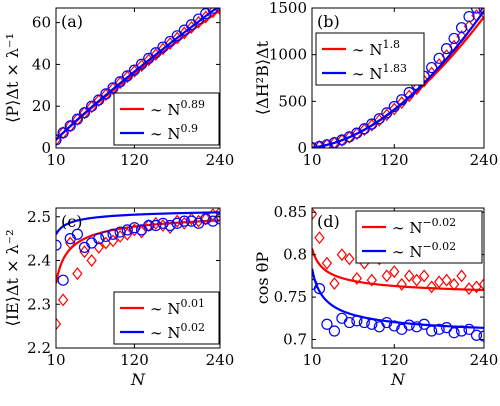 This screenshot has height=406, width=500. I want to click on legend: ∼ N1.8 ∼ N1.83, so click(370, 59).